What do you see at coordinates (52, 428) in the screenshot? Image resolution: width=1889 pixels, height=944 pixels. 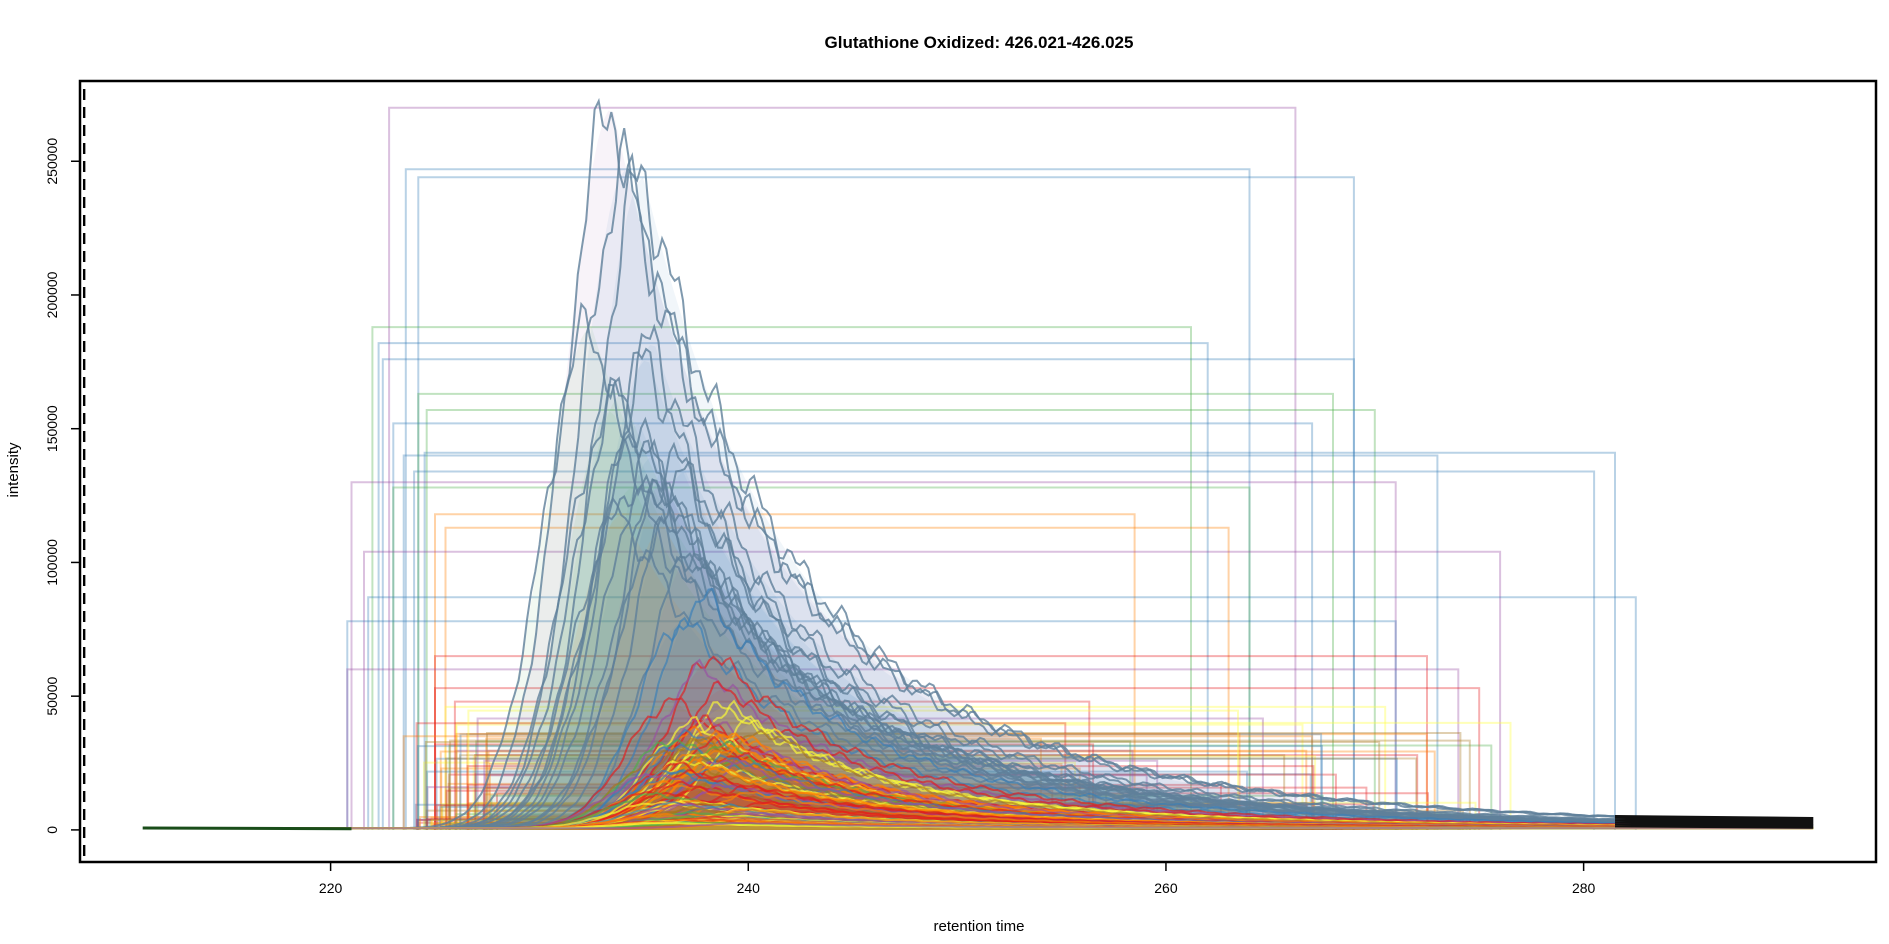 I see `y-tick-label: 150000` at bounding box center [52, 428].